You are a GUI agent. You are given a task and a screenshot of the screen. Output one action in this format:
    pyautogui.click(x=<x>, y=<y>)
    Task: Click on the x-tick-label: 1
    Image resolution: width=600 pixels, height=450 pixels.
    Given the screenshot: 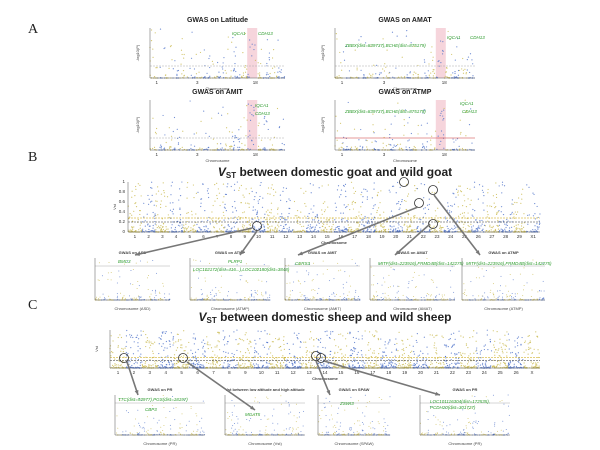 What is the action you would take?
    pyautogui.click(x=342, y=82)
    